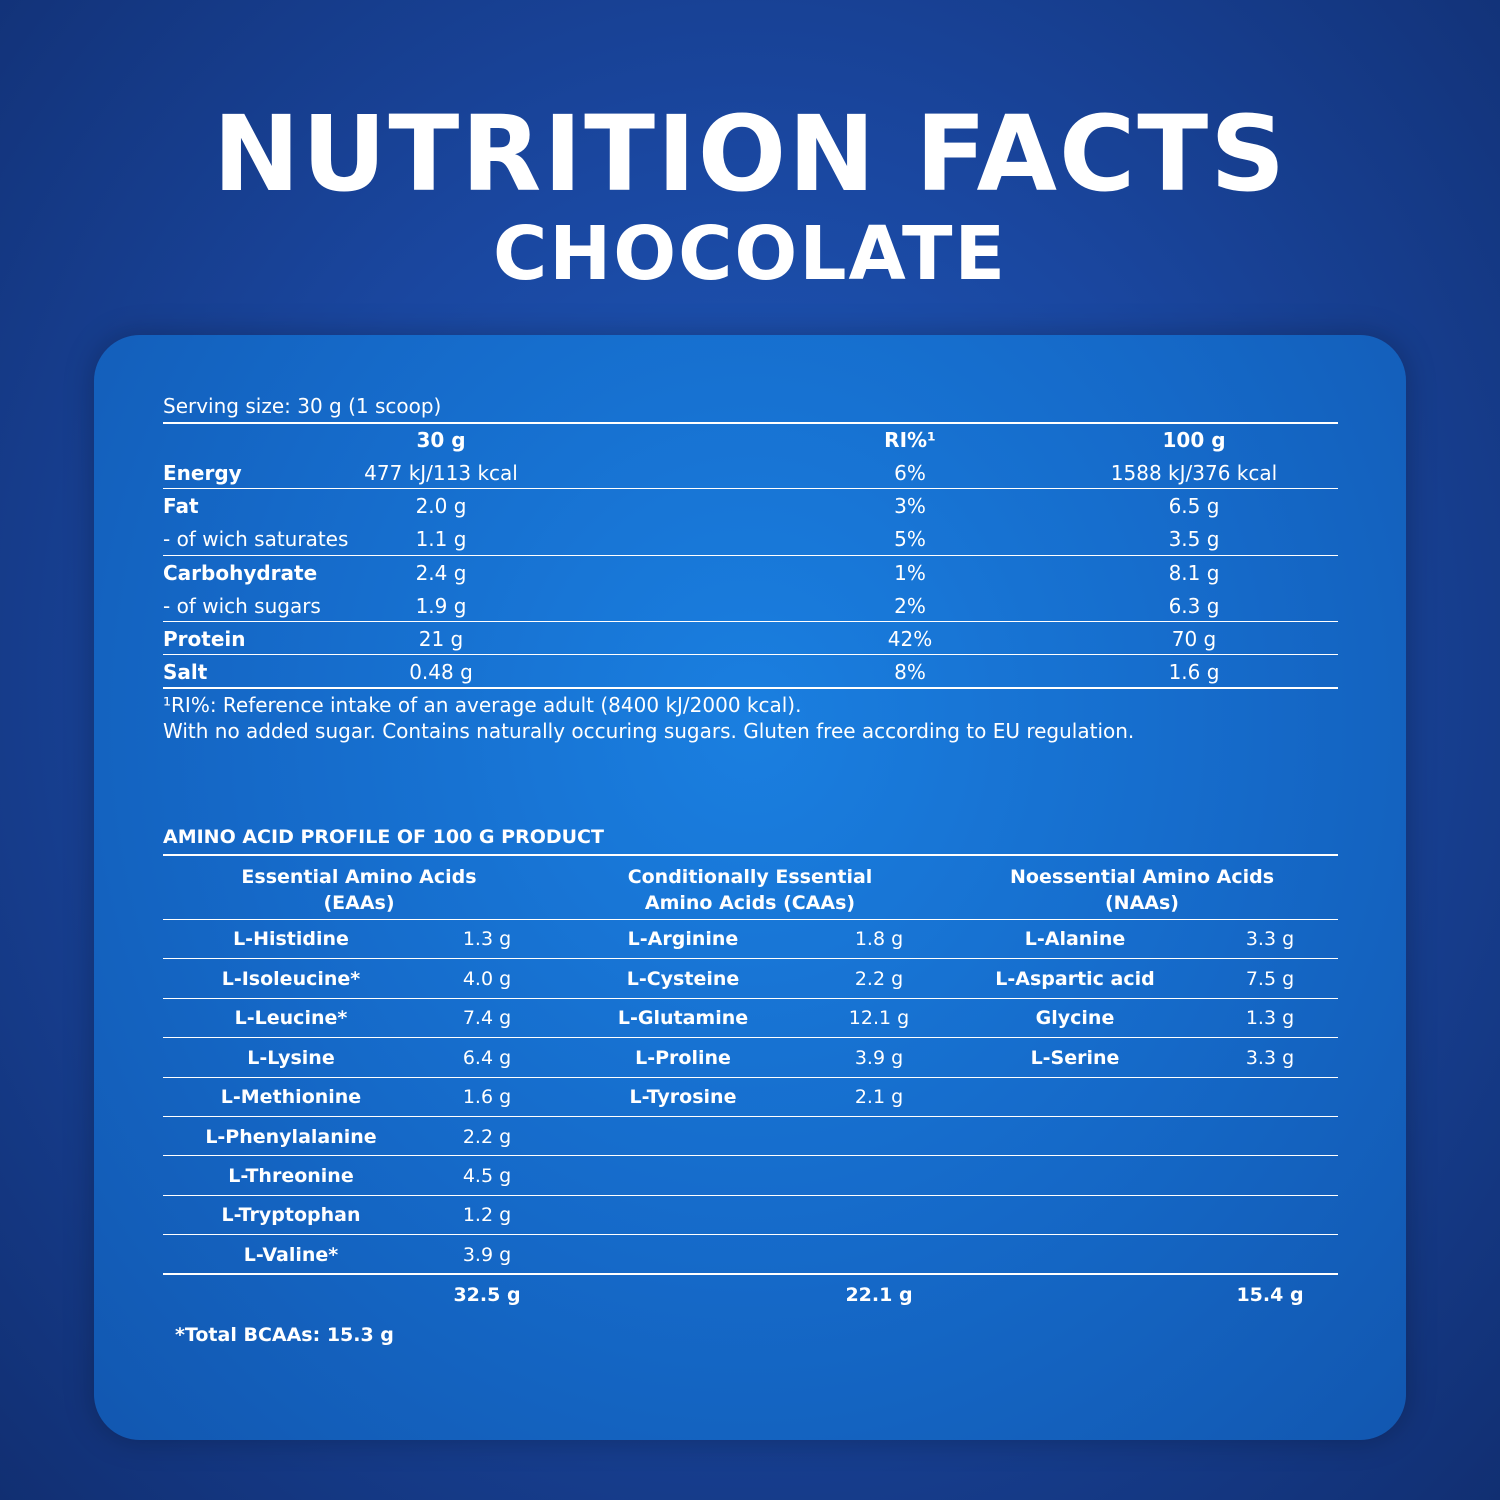 Image resolution: width=1500 pixels, height=1500 pixels. What do you see at coordinates (683, 1058) in the screenshot?
I see `amino-name: L-Proline` at bounding box center [683, 1058].